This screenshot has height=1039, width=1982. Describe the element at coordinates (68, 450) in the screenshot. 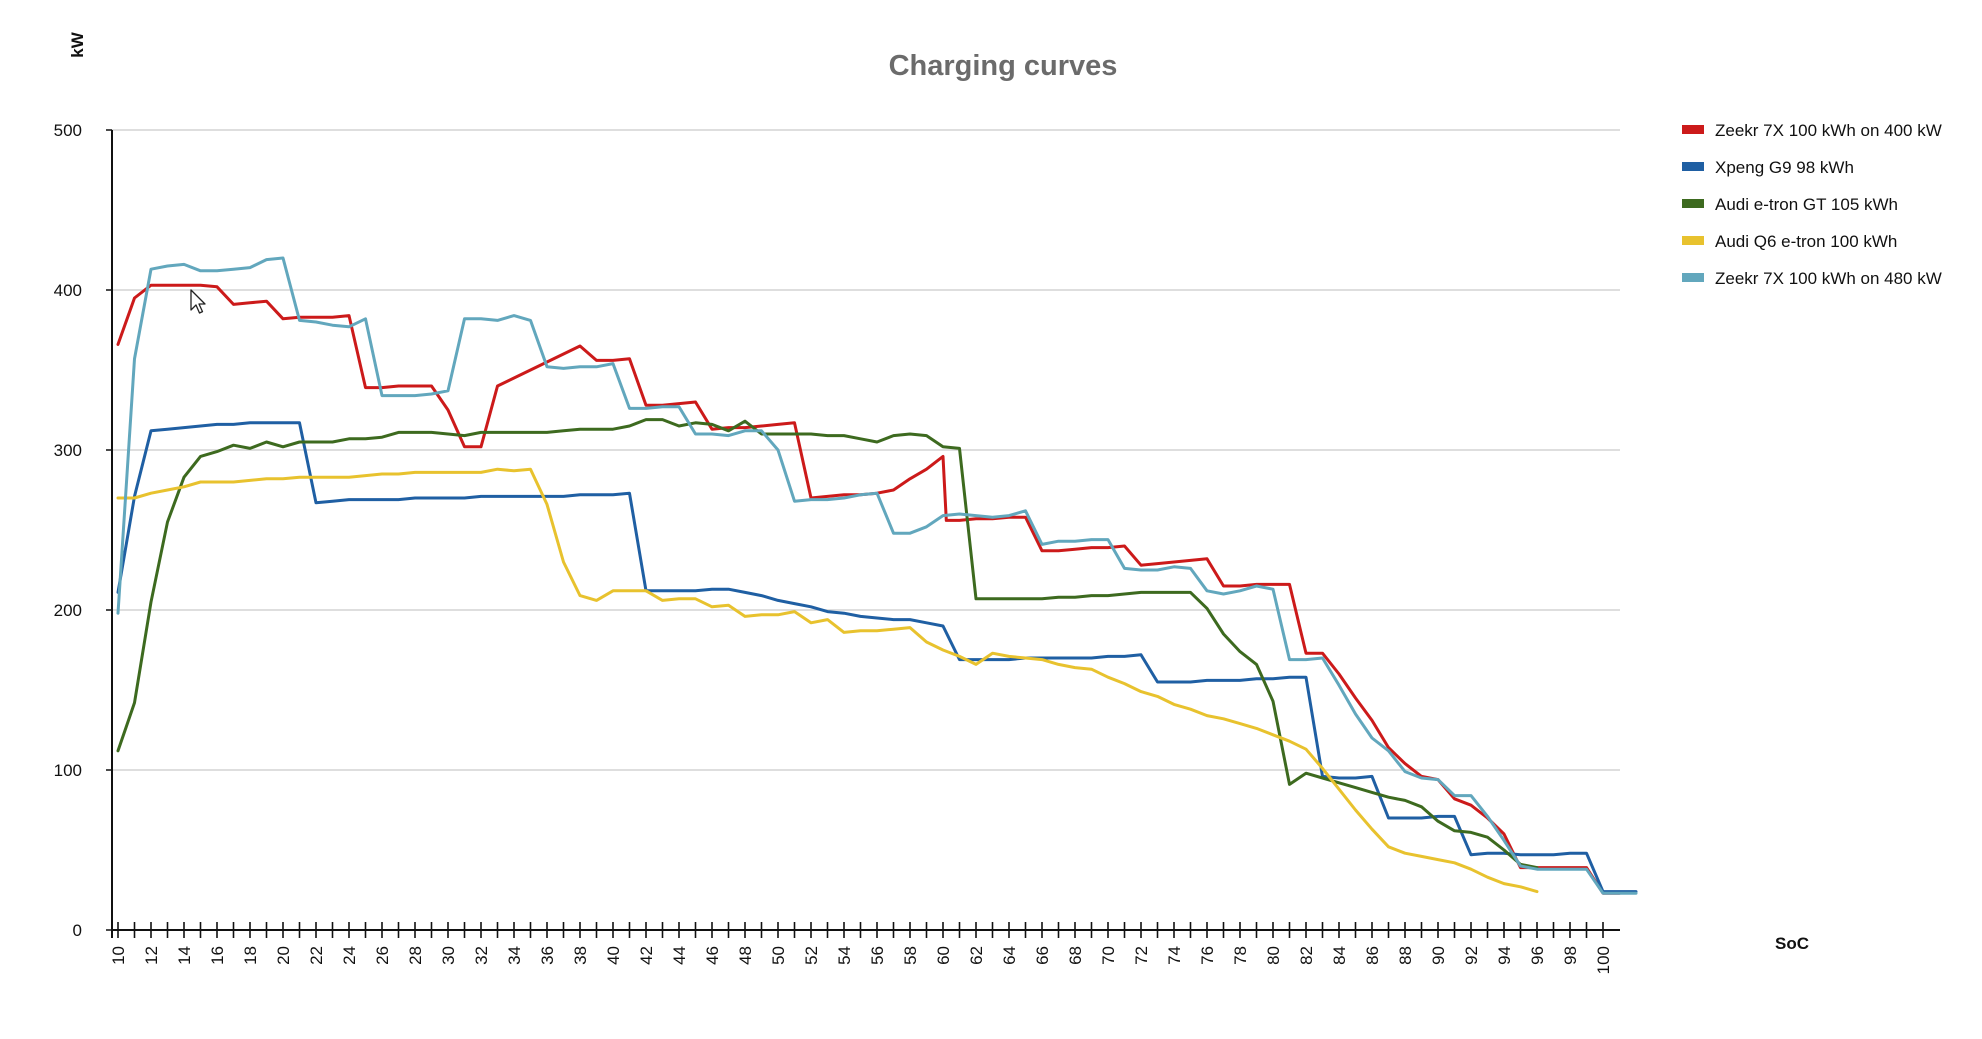

I see `y-tick-label: 300` at that location.